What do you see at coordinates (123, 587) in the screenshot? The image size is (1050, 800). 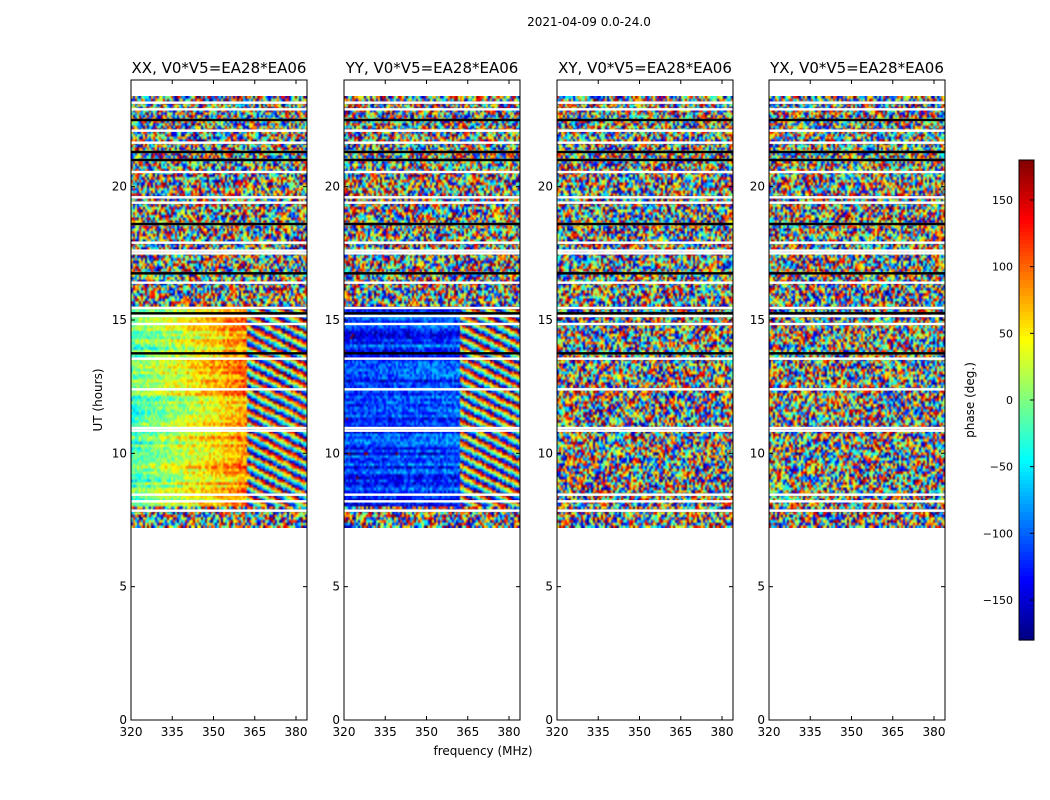 I see `y-tick-label: 5` at bounding box center [123, 587].